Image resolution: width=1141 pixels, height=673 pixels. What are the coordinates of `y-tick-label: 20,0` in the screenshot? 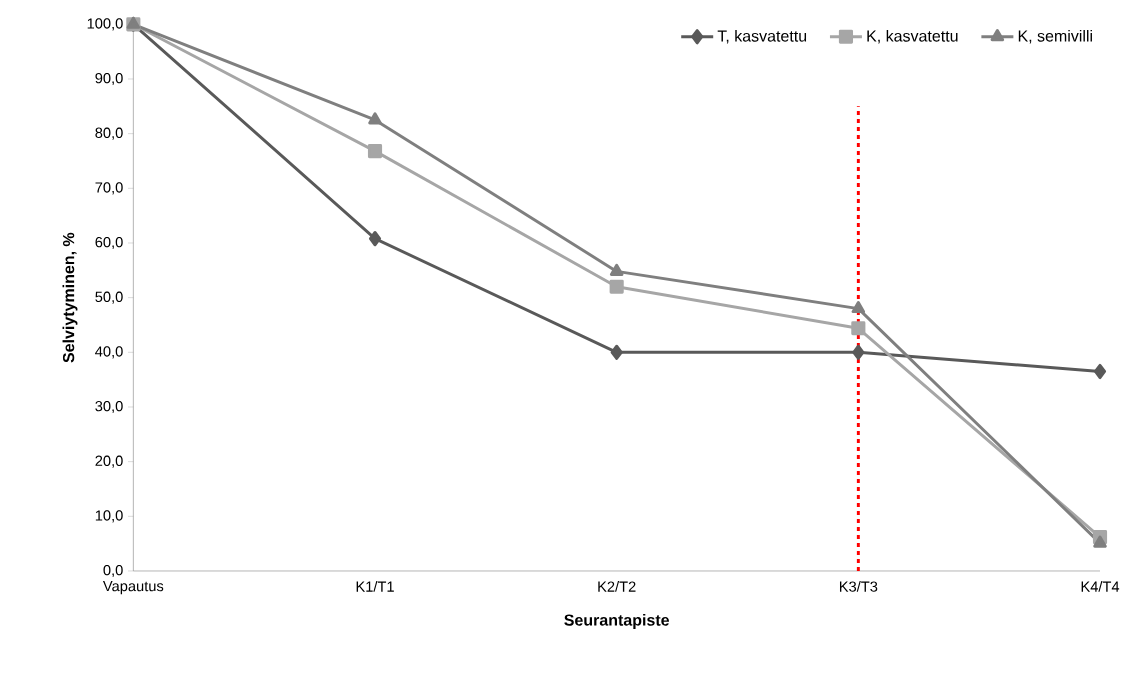 It's located at (109, 461).